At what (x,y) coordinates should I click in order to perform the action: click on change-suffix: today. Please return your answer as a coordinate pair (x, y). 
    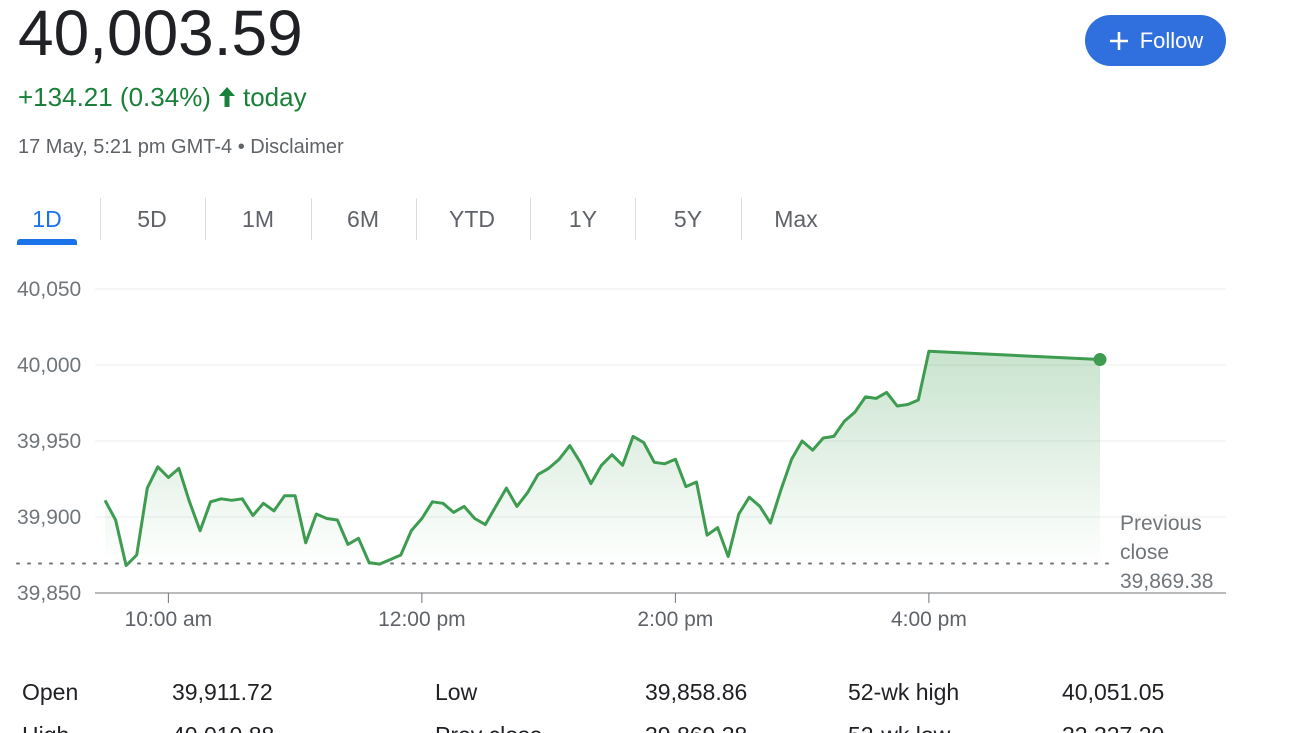
    Looking at the image, I should click on (274, 97).